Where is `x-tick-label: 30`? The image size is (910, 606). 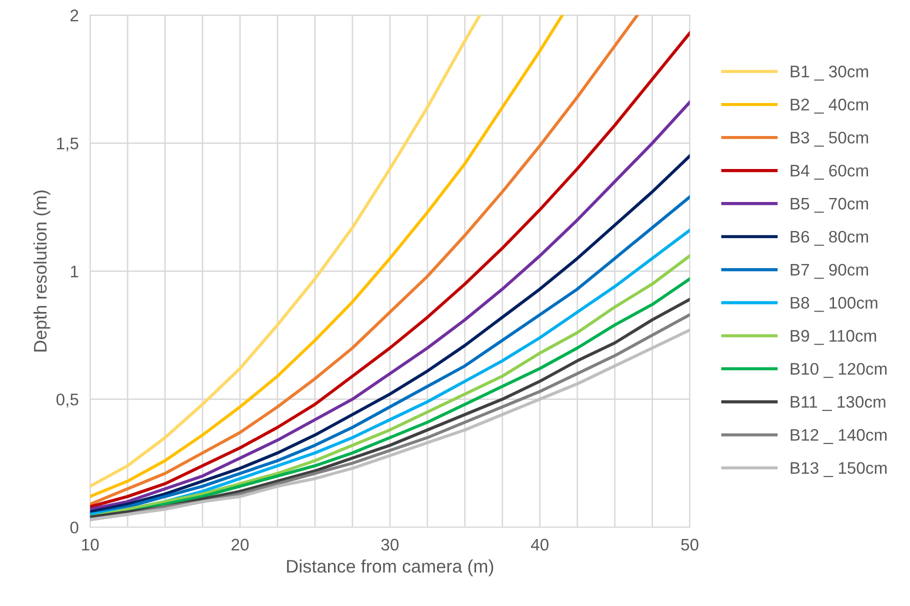
x-tick-label: 30 is located at coordinates (390, 544).